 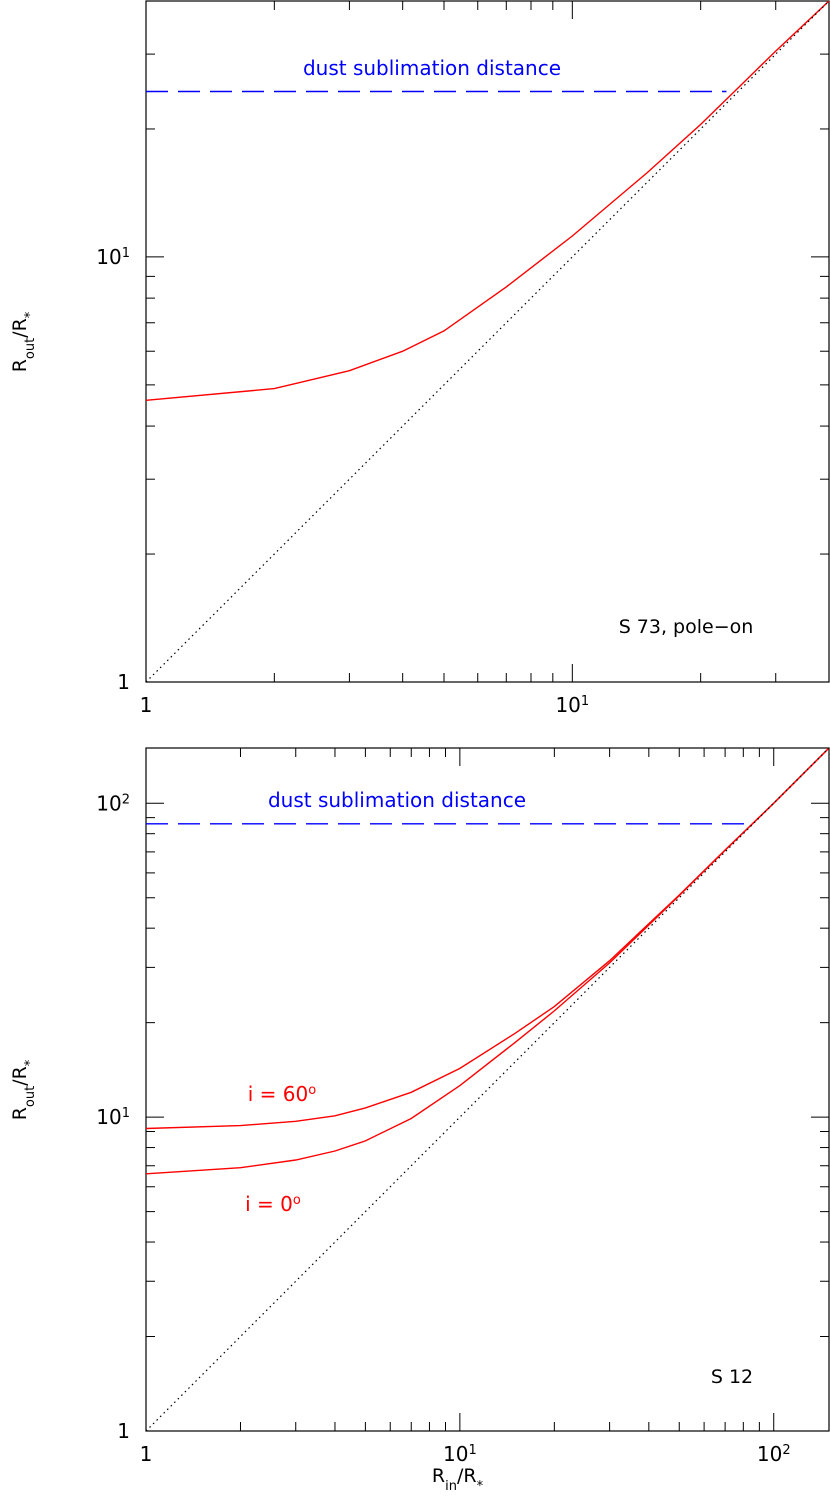 What do you see at coordinates (686, 627) in the screenshot?
I see `annotation-label: S 73, pole−on` at bounding box center [686, 627].